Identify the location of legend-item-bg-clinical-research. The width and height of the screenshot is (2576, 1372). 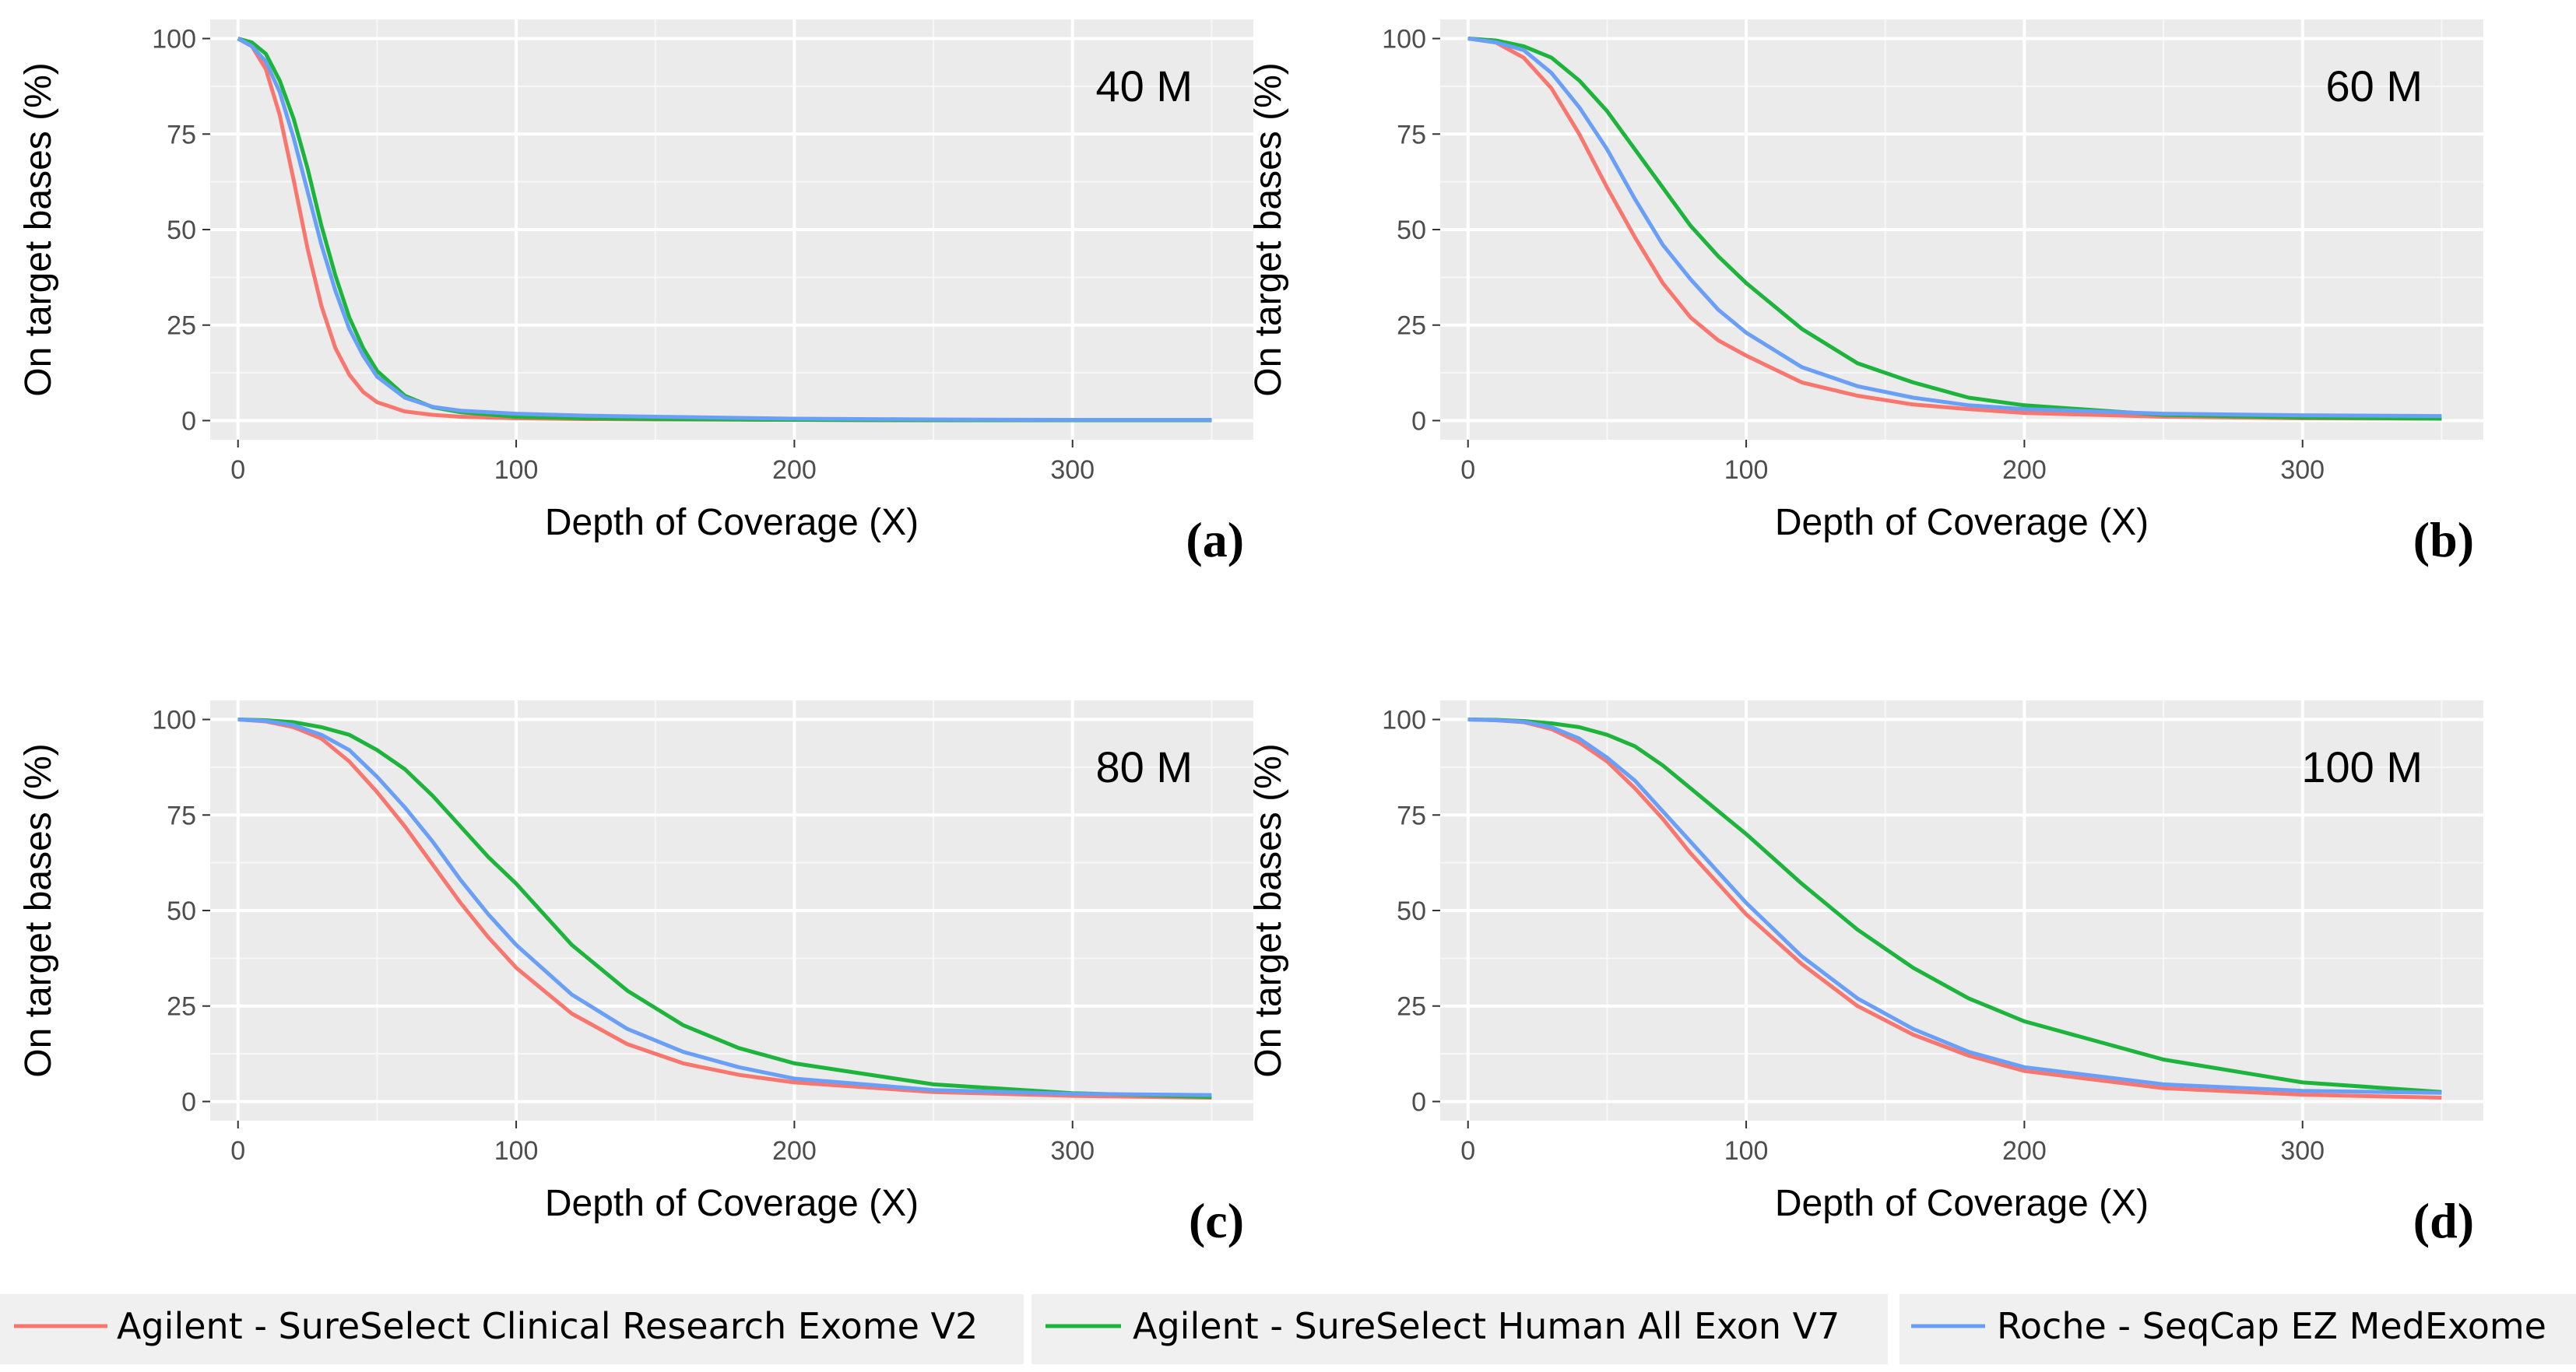
(512, 1329).